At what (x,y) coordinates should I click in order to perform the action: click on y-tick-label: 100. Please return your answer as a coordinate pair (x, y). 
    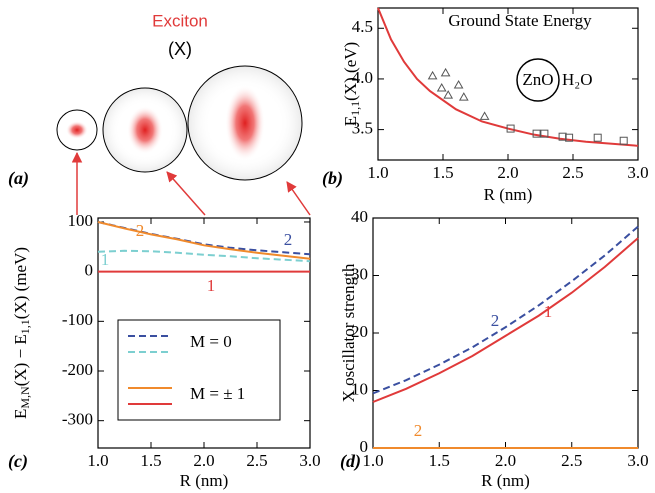
    Looking at the image, I should click on (81, 220).